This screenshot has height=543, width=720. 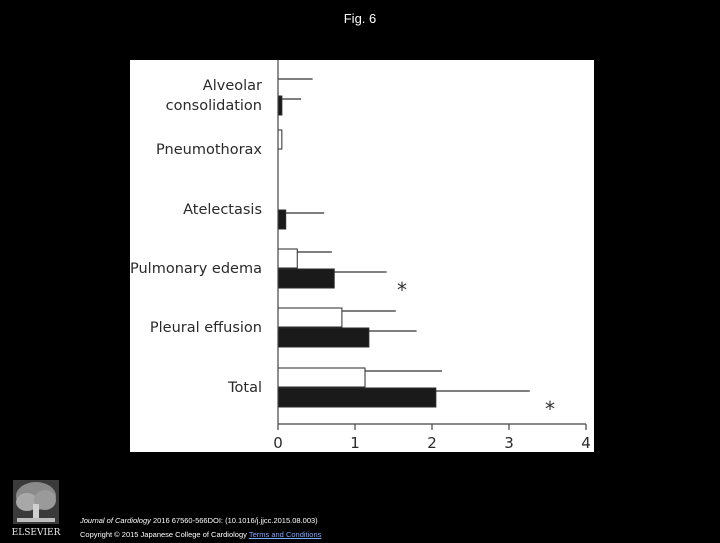 What do you see at coordinates (244, 388) in the screenshot?
I see `category-label-5: Total` at bounding box center [244, 388].